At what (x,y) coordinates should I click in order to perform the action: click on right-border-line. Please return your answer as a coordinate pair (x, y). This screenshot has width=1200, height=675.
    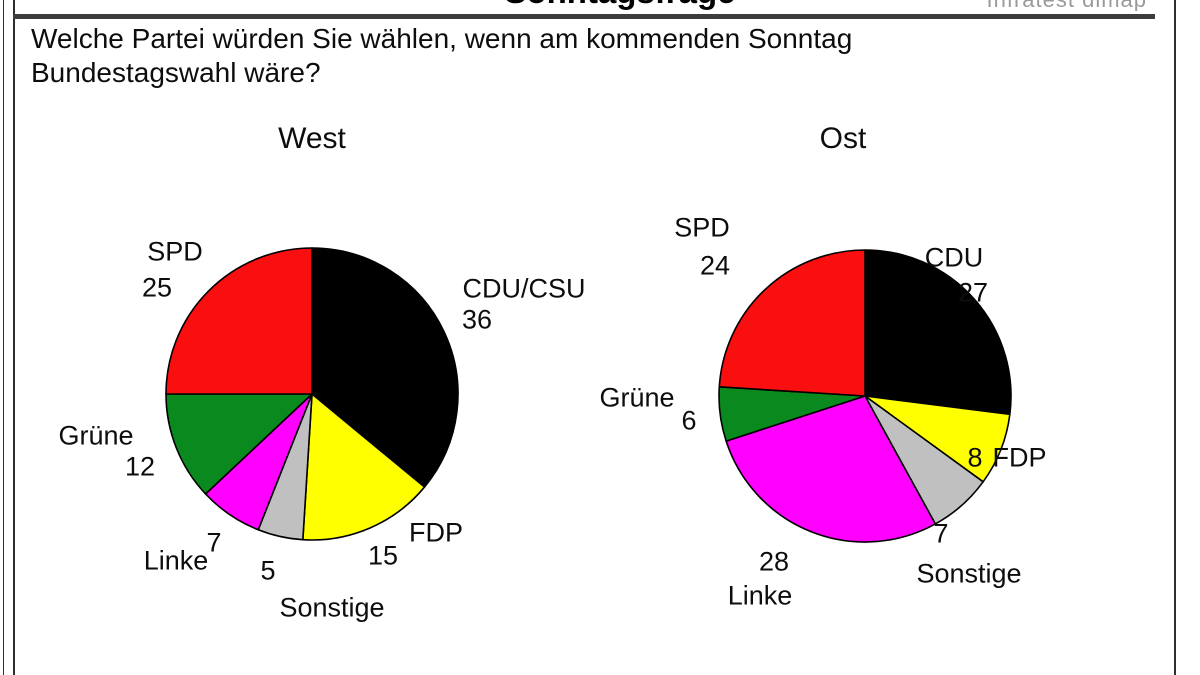
    Looking at the image, I should click on (1175, 337).